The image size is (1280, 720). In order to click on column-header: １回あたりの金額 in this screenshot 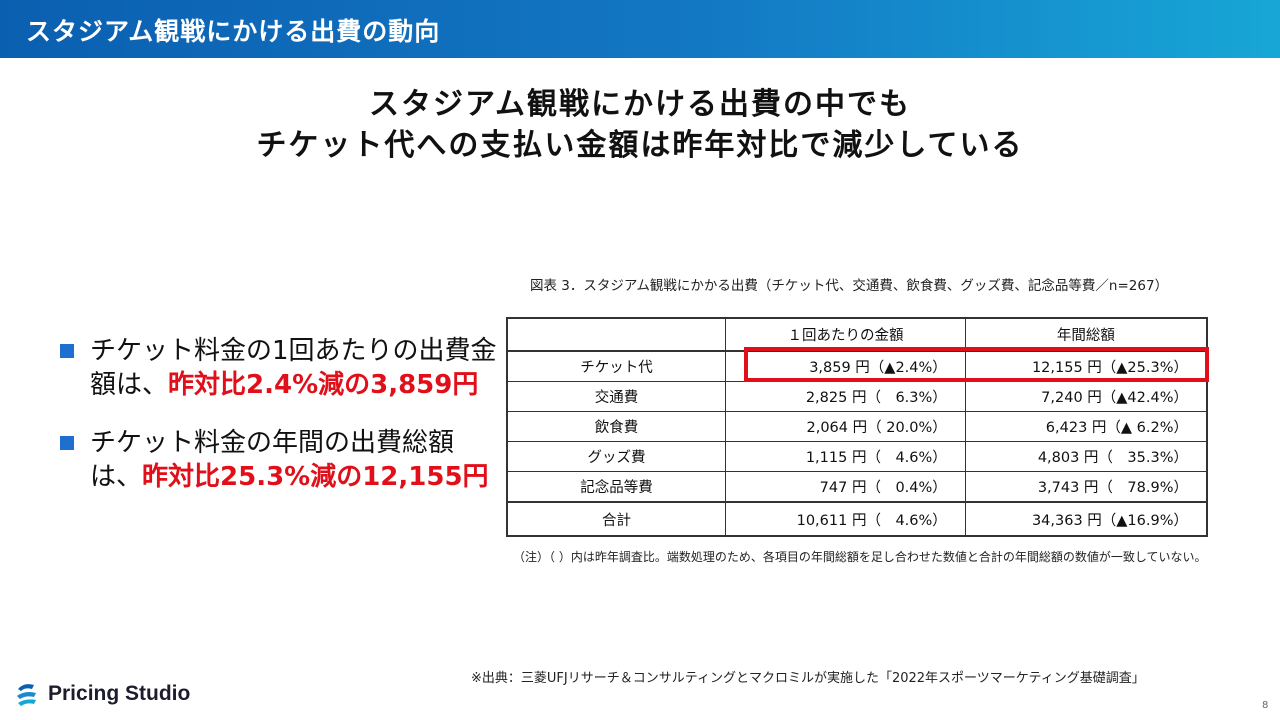, I will do `click(845, 334)`.